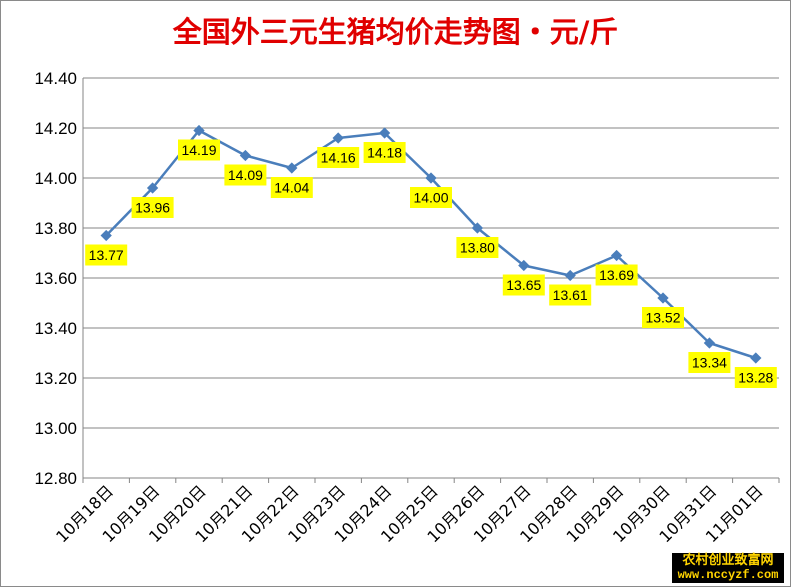 Image resolution: width=791 pixels, height=587 pixels. I want to click on y-tick-label-4: 13.60, so click(55, 278).